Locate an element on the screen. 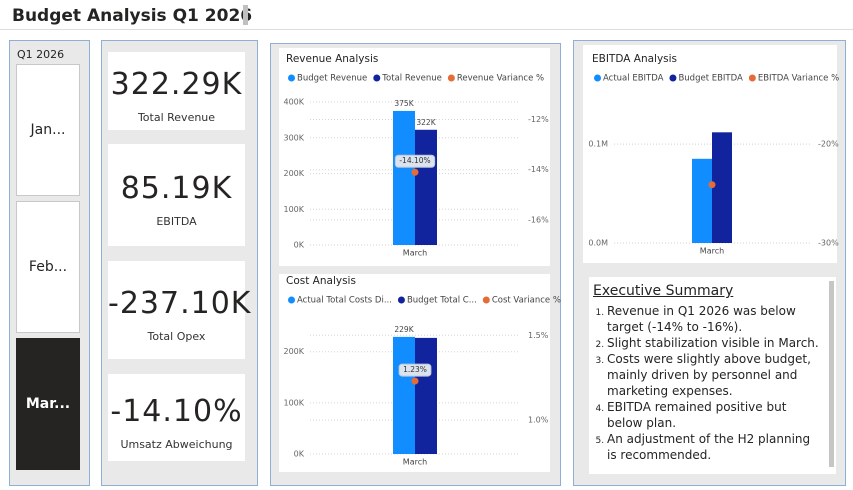  kpi-value: -237.10K is located at coordinates (180, 303).